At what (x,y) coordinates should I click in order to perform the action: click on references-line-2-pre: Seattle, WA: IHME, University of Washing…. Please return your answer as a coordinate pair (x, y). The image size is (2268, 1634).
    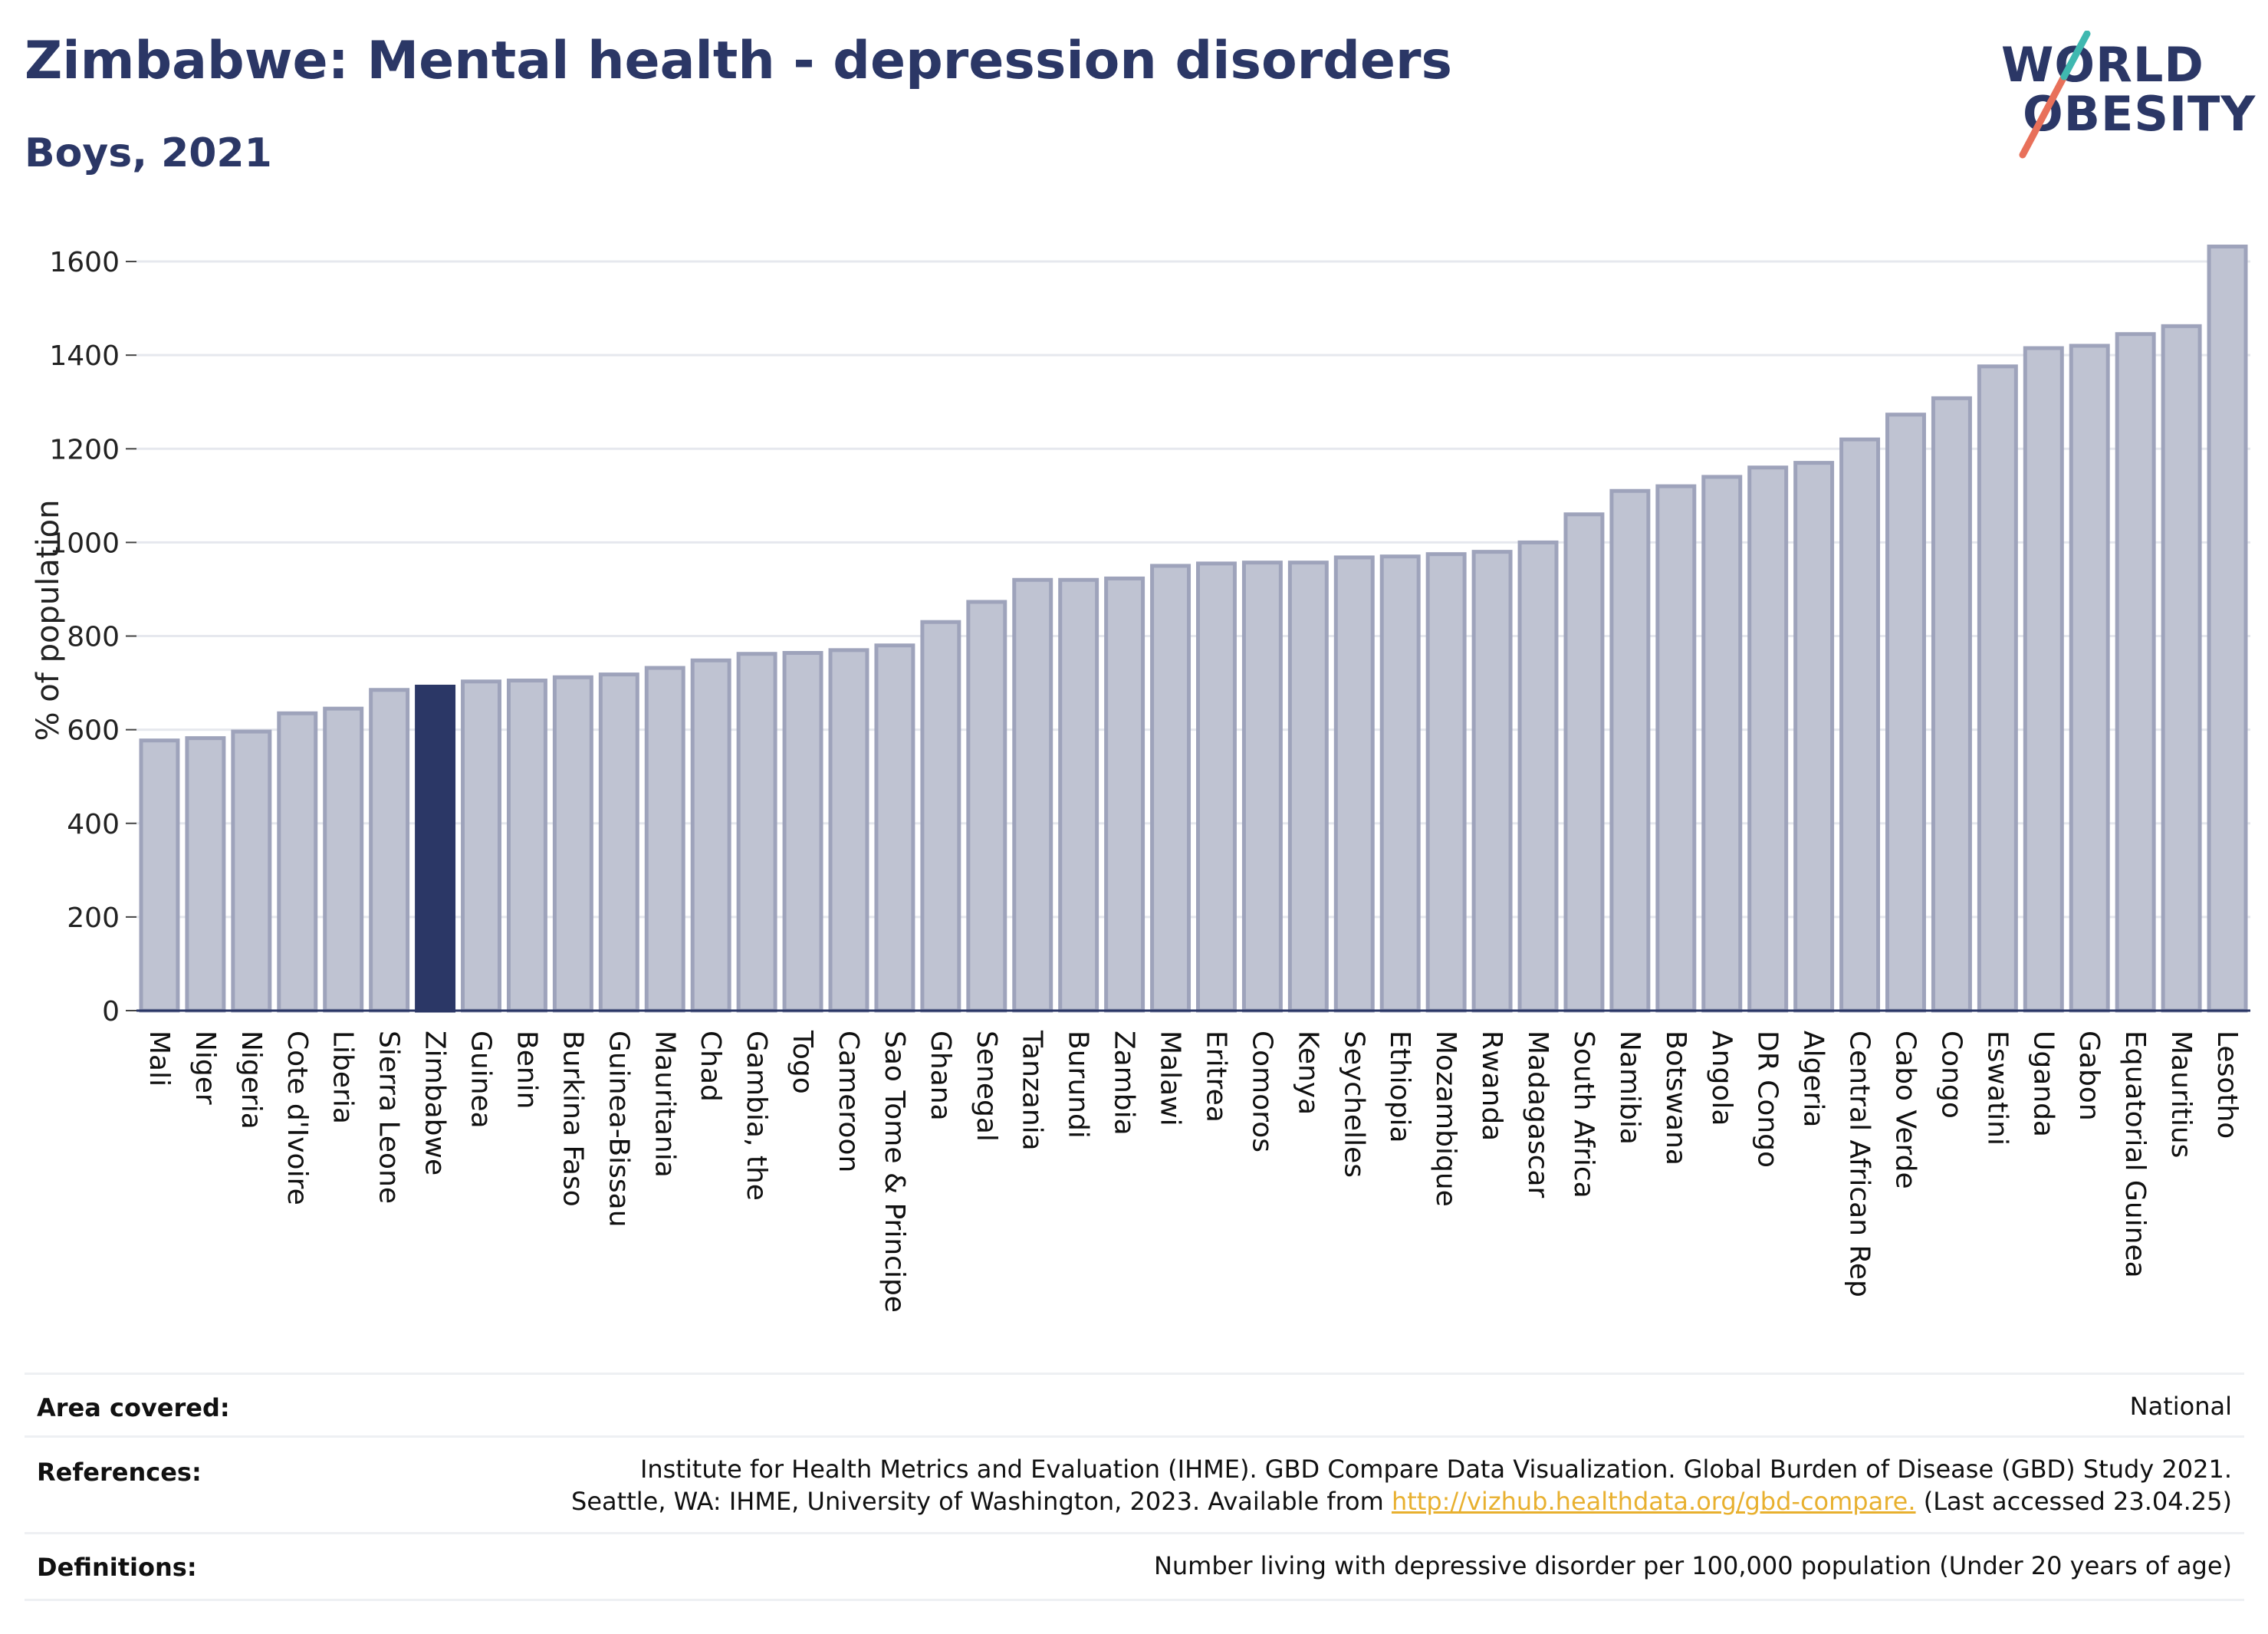
    Looking at the image, I should click on (981, 1502).